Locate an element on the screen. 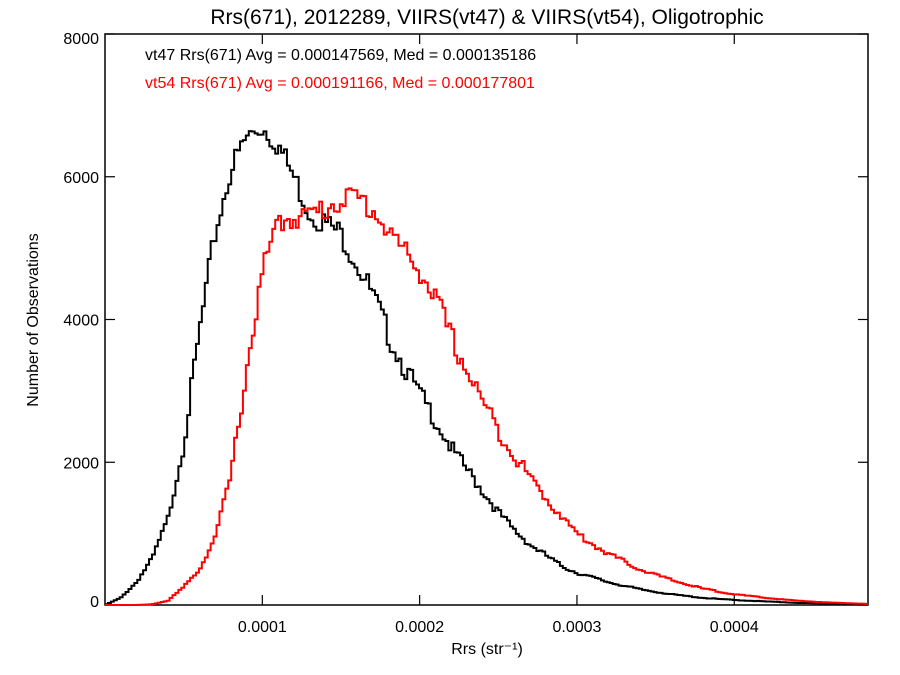 The height and width of the screenshot is (675, 900). y-axis-label: Number of Observations is located at coordinates (33, 319).